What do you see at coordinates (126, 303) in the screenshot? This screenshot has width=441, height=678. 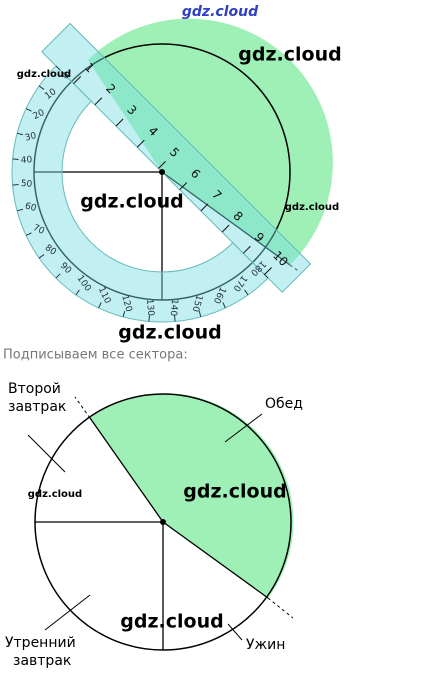 I see `protractor-label: 120` at bounding box center [126, 303].